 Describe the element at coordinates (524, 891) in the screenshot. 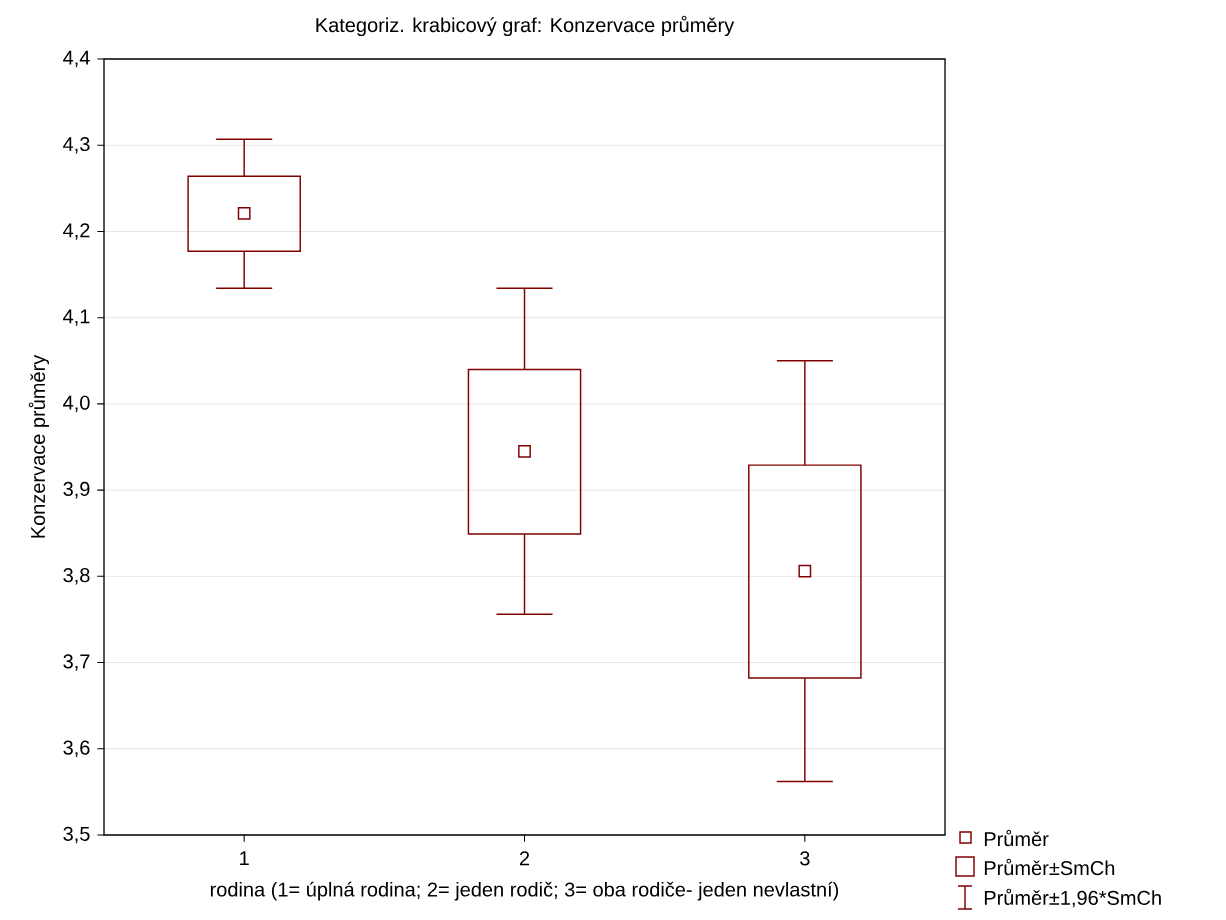

I see `x-axis-title: rodina (1= úplná rodina; 2= jeden rodič; 3= oba rodiče- jeden nevlastní)` at that location.